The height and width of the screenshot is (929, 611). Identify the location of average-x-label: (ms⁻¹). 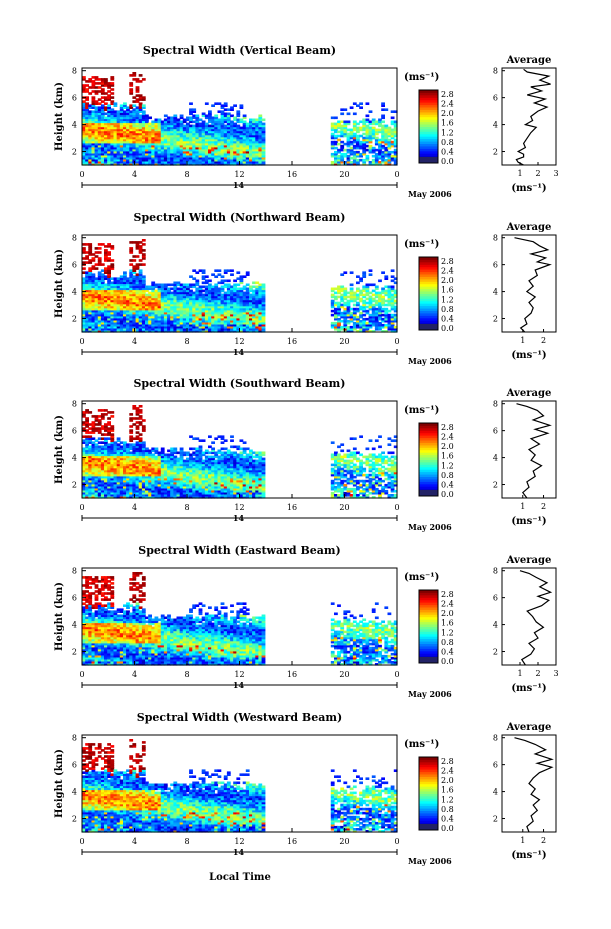
(528, 188).